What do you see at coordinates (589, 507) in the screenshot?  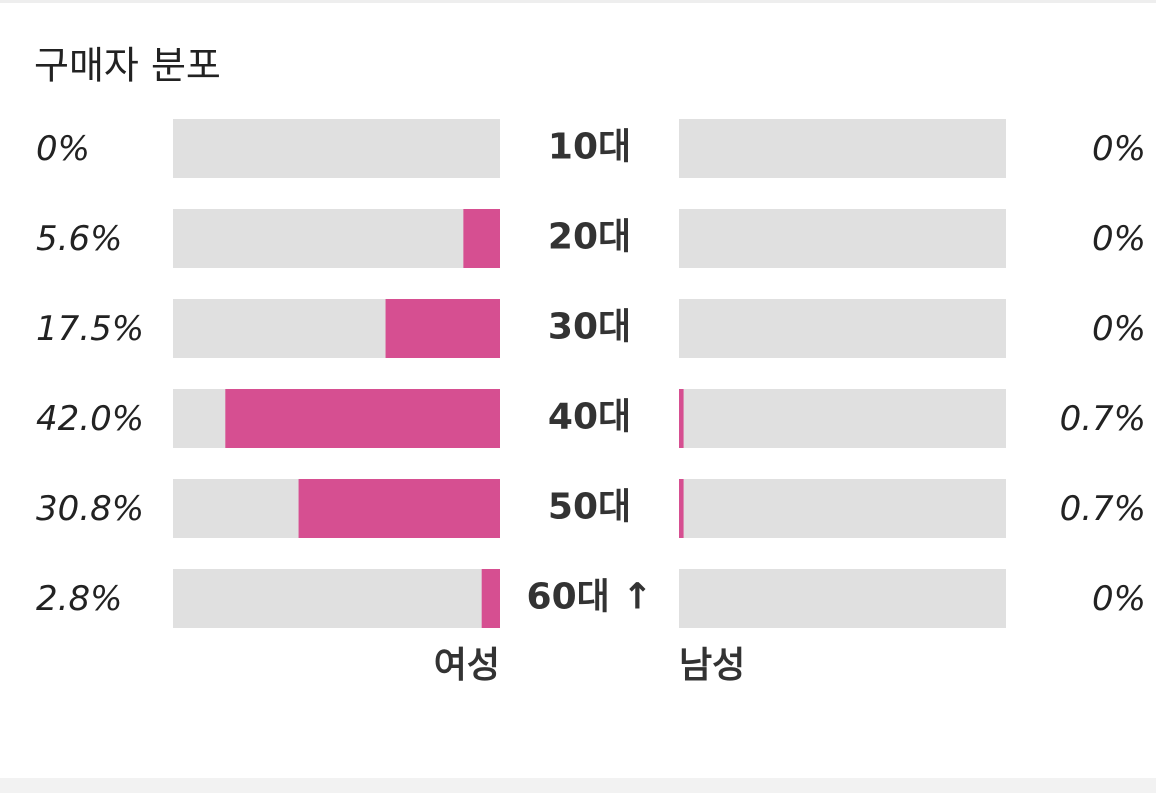 I see `category-label: 50대` at bounding box center [589, 507].